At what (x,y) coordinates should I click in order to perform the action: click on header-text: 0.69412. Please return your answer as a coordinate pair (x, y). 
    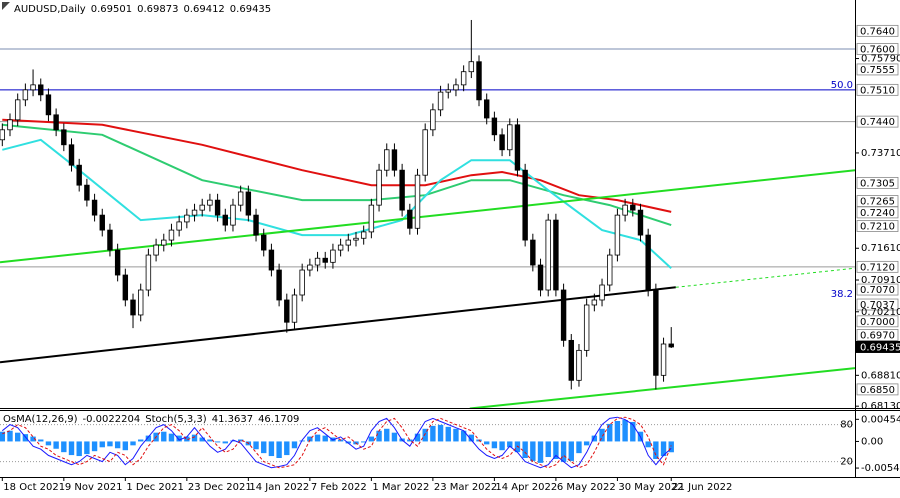
    Looking at the image, I should click on (203, 9).